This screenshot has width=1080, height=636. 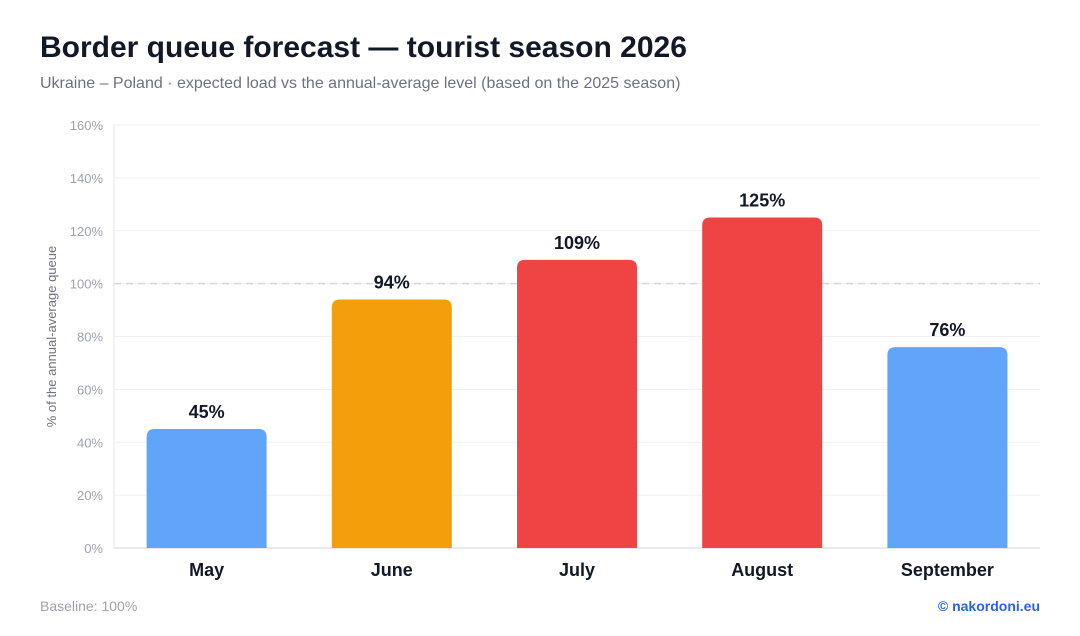 What do you see at coordinates (988, 606) in the screenshot?
I see `source-credit: © nakordoni.eu` at bounding box center [988, 606].